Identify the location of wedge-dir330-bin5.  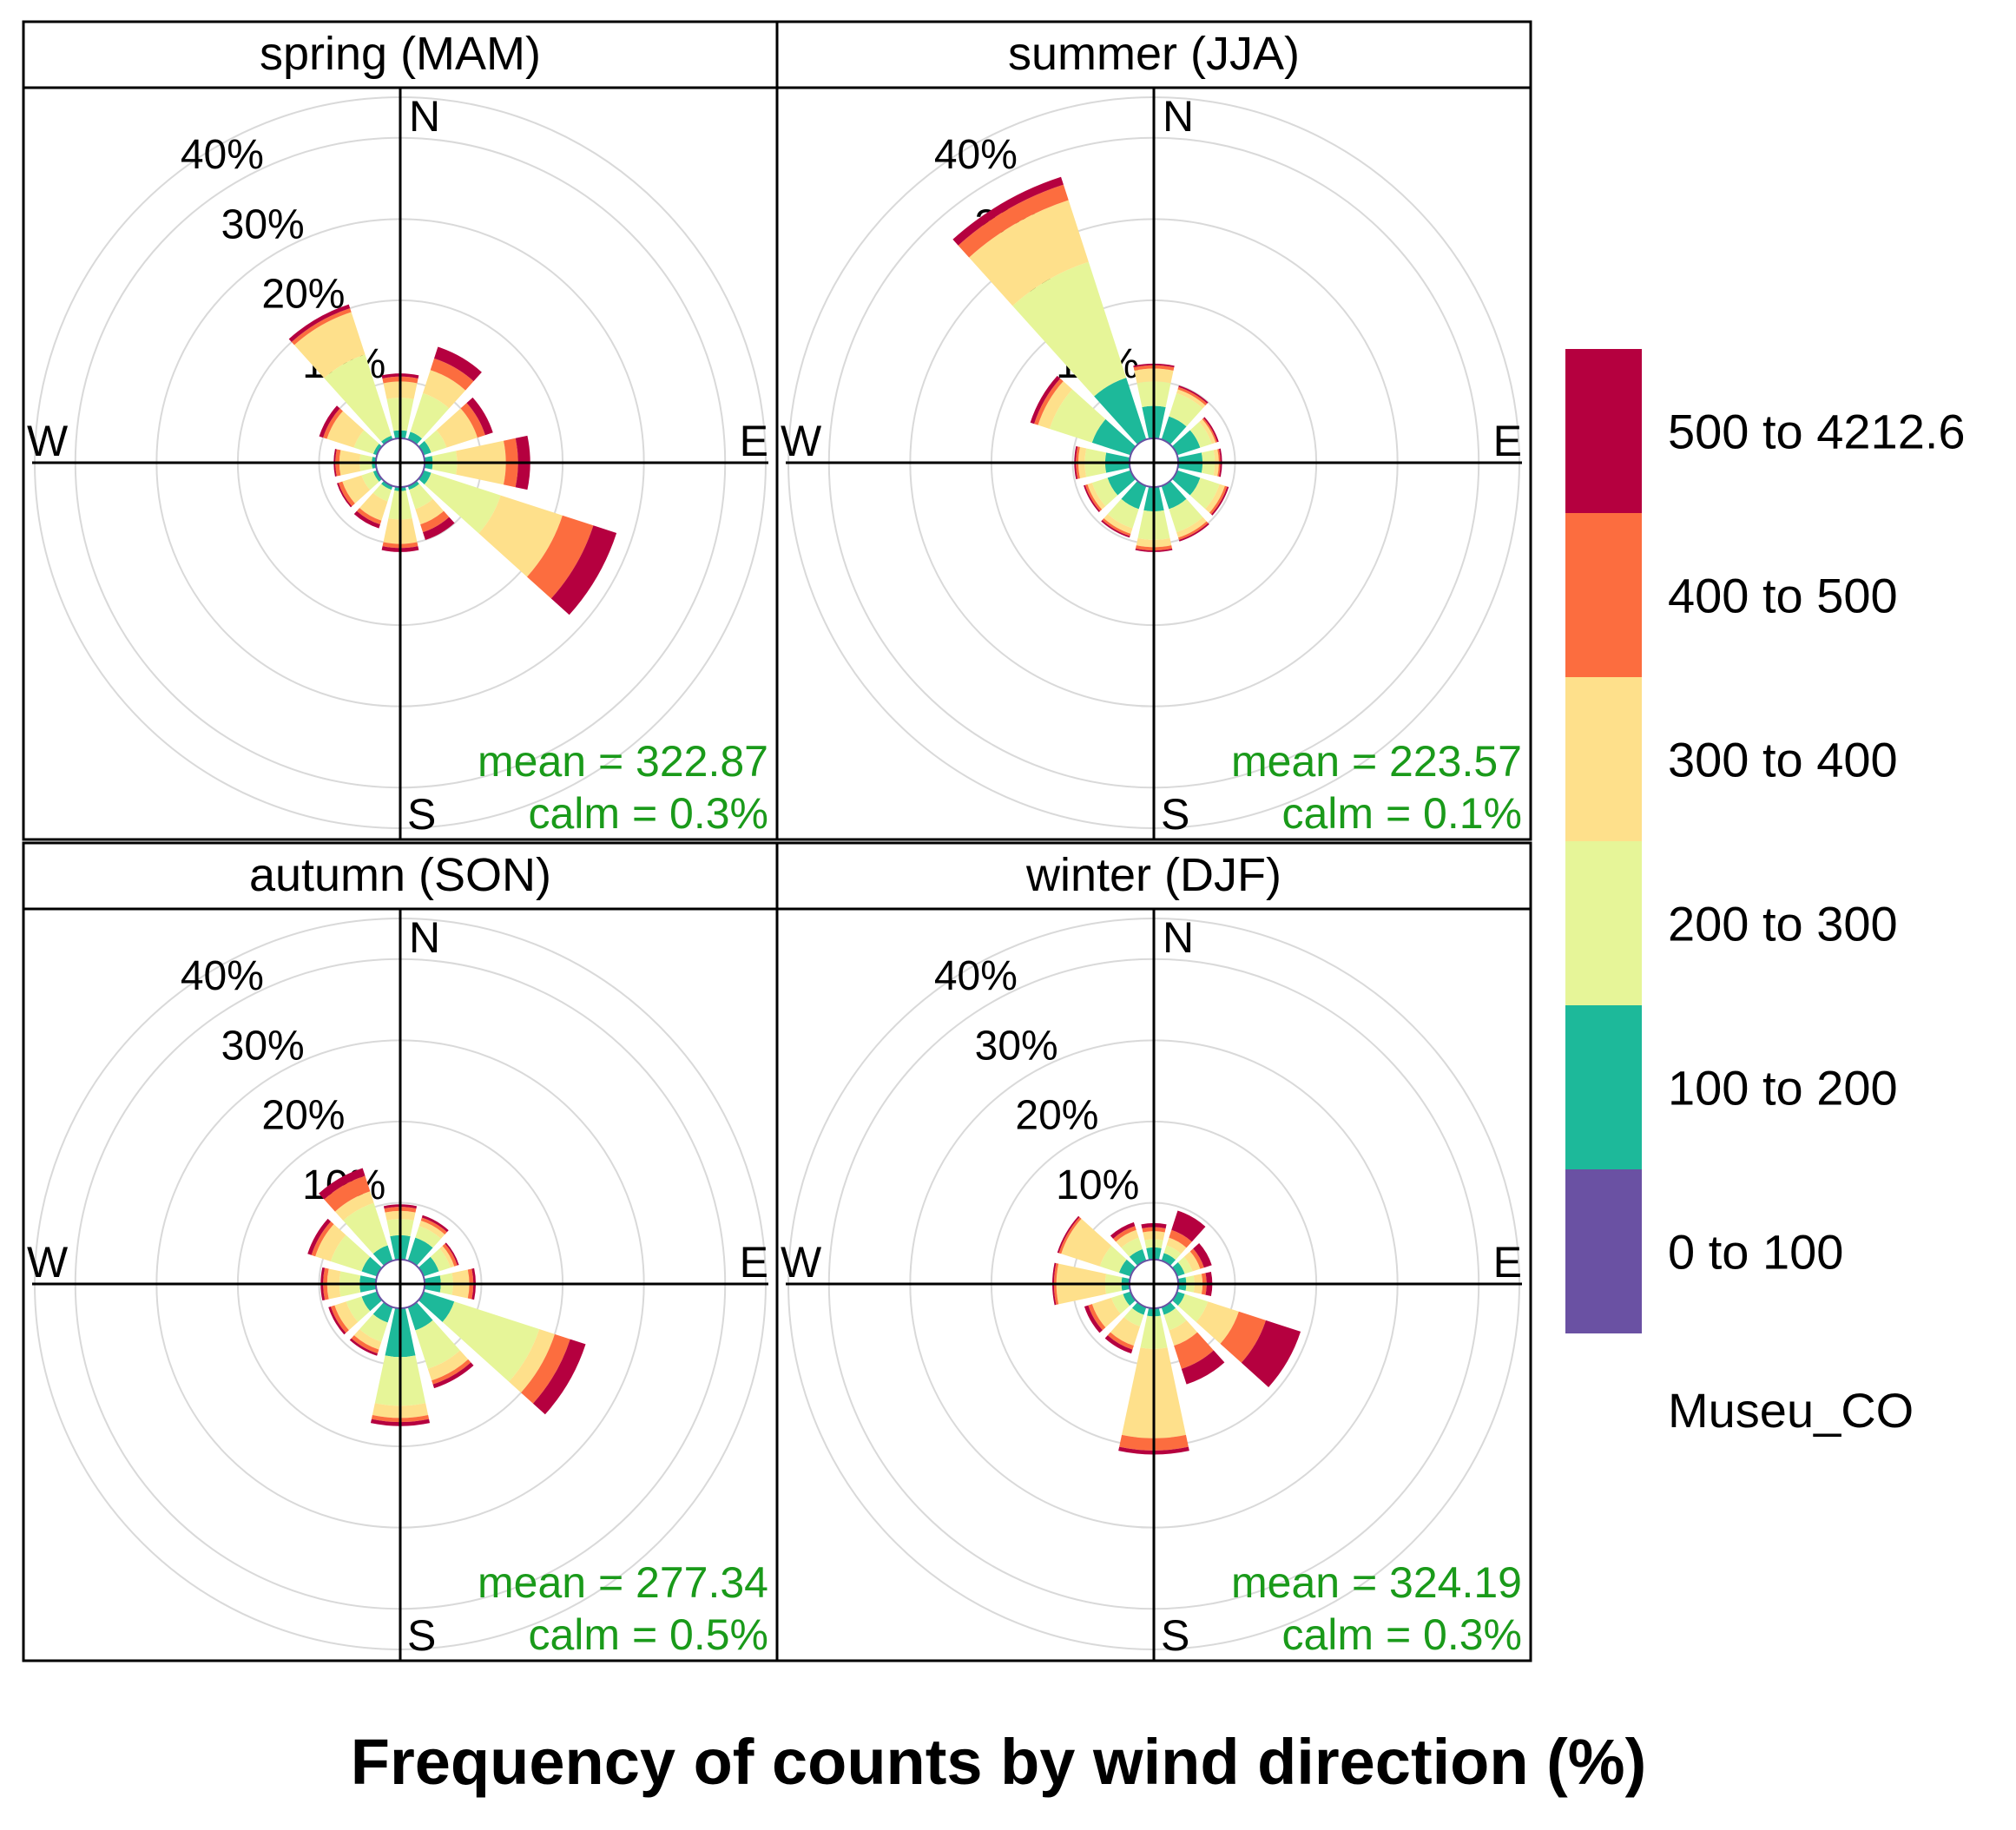
(1123, 1230).